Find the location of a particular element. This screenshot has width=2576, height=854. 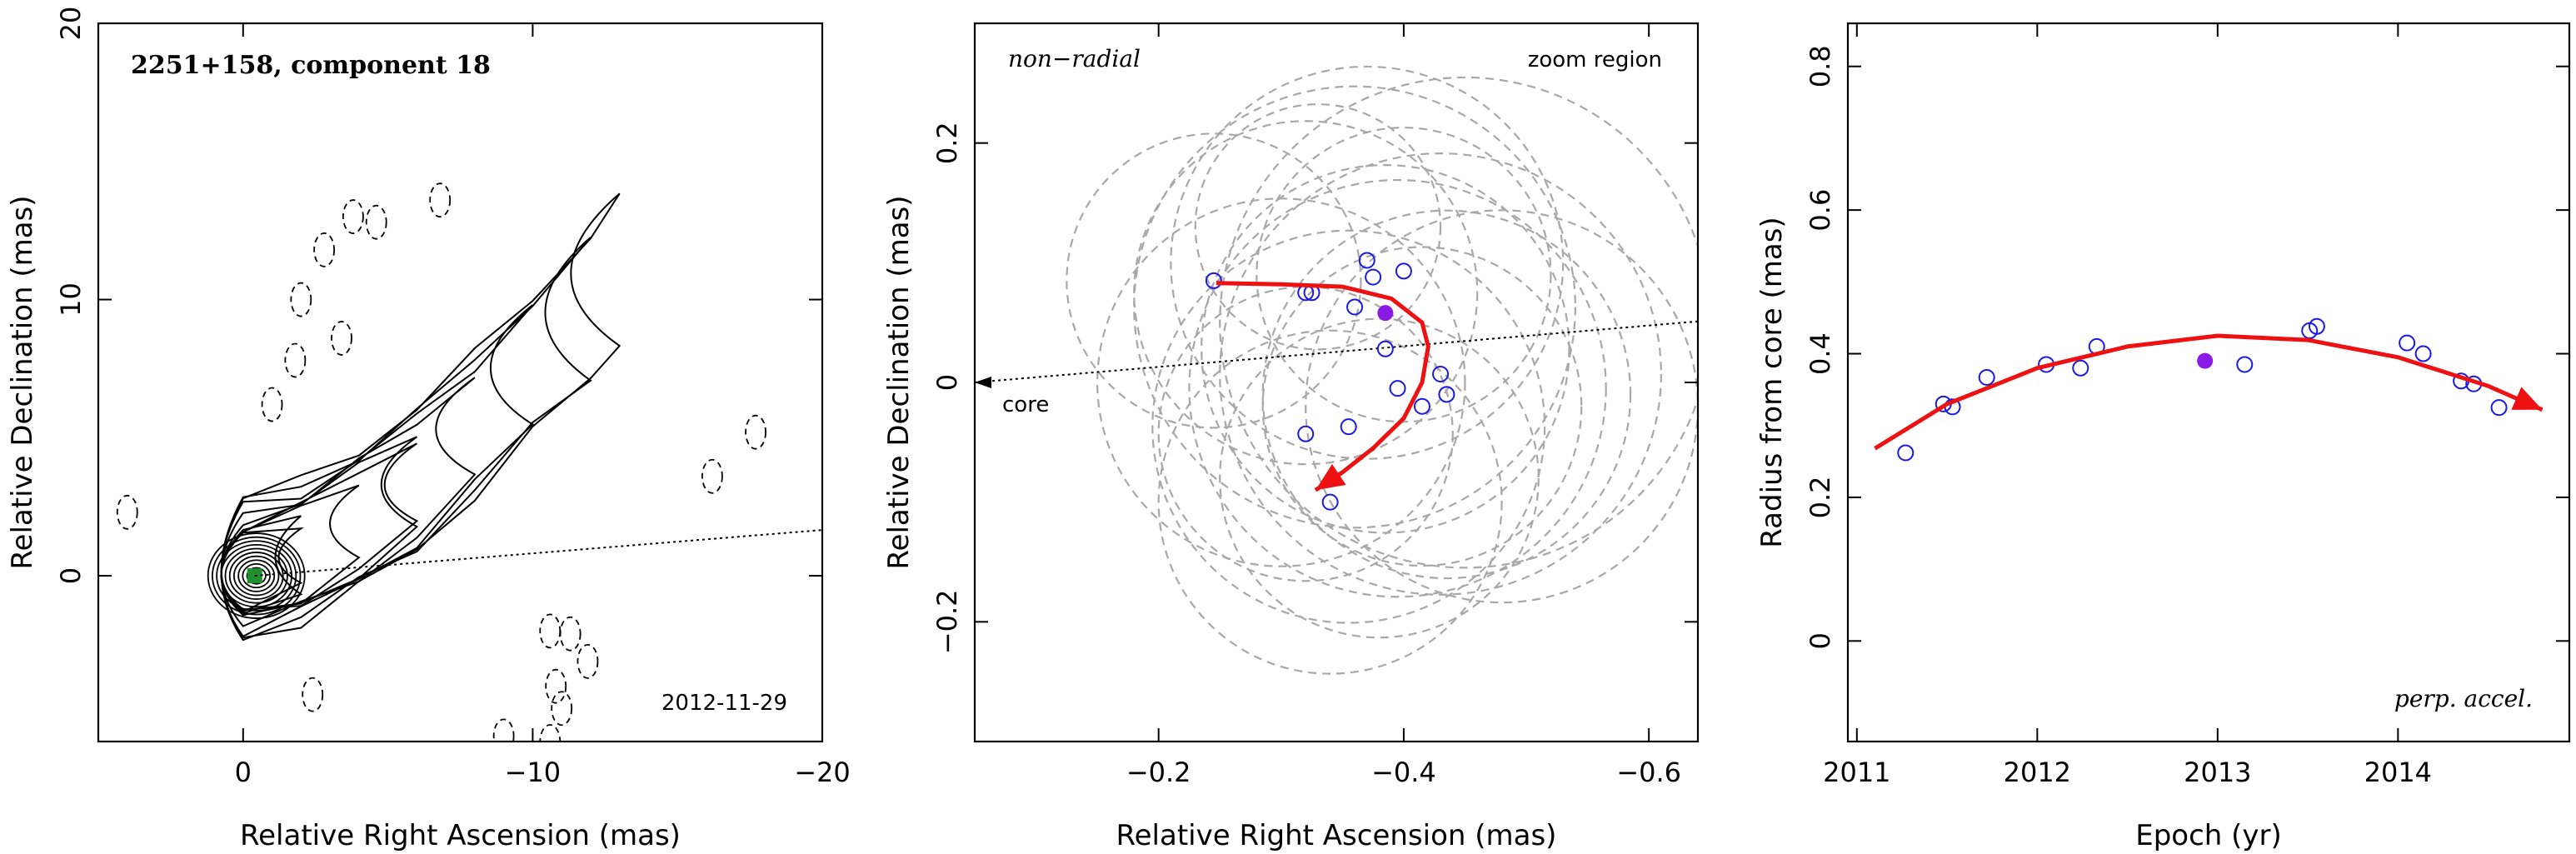

epoch-xtick-label: 2012 is located at coordinates (2037, 772).